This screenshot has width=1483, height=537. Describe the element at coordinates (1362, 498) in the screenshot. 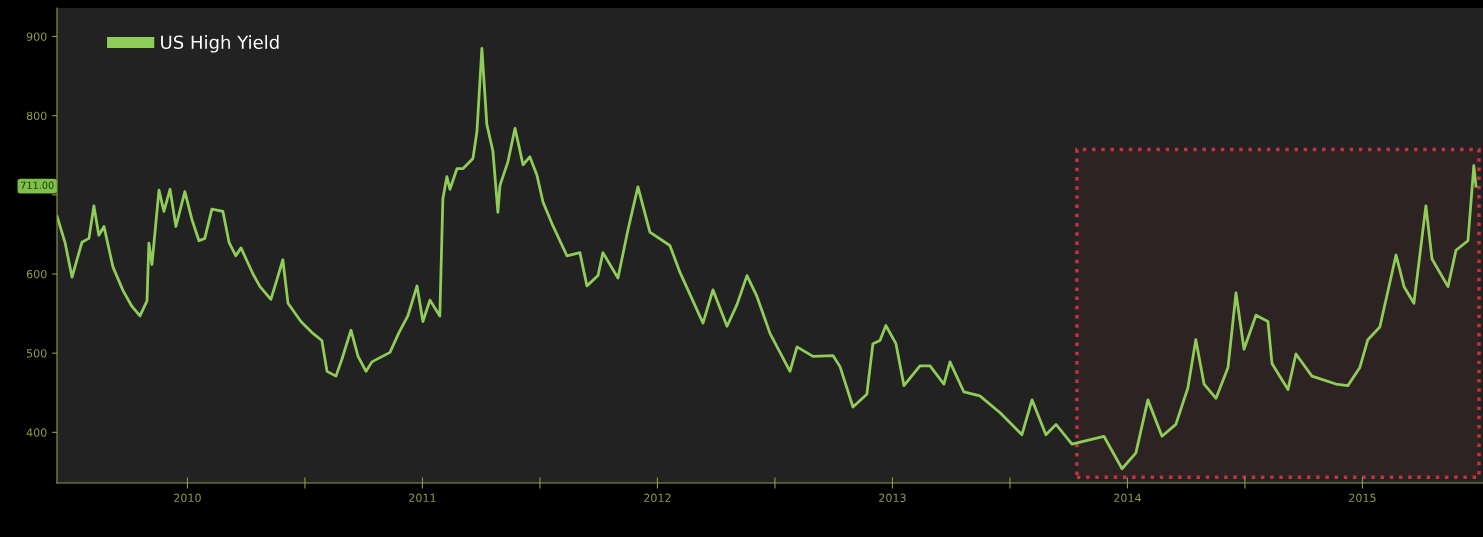

I see `x-tick-label: 2015` at that location.